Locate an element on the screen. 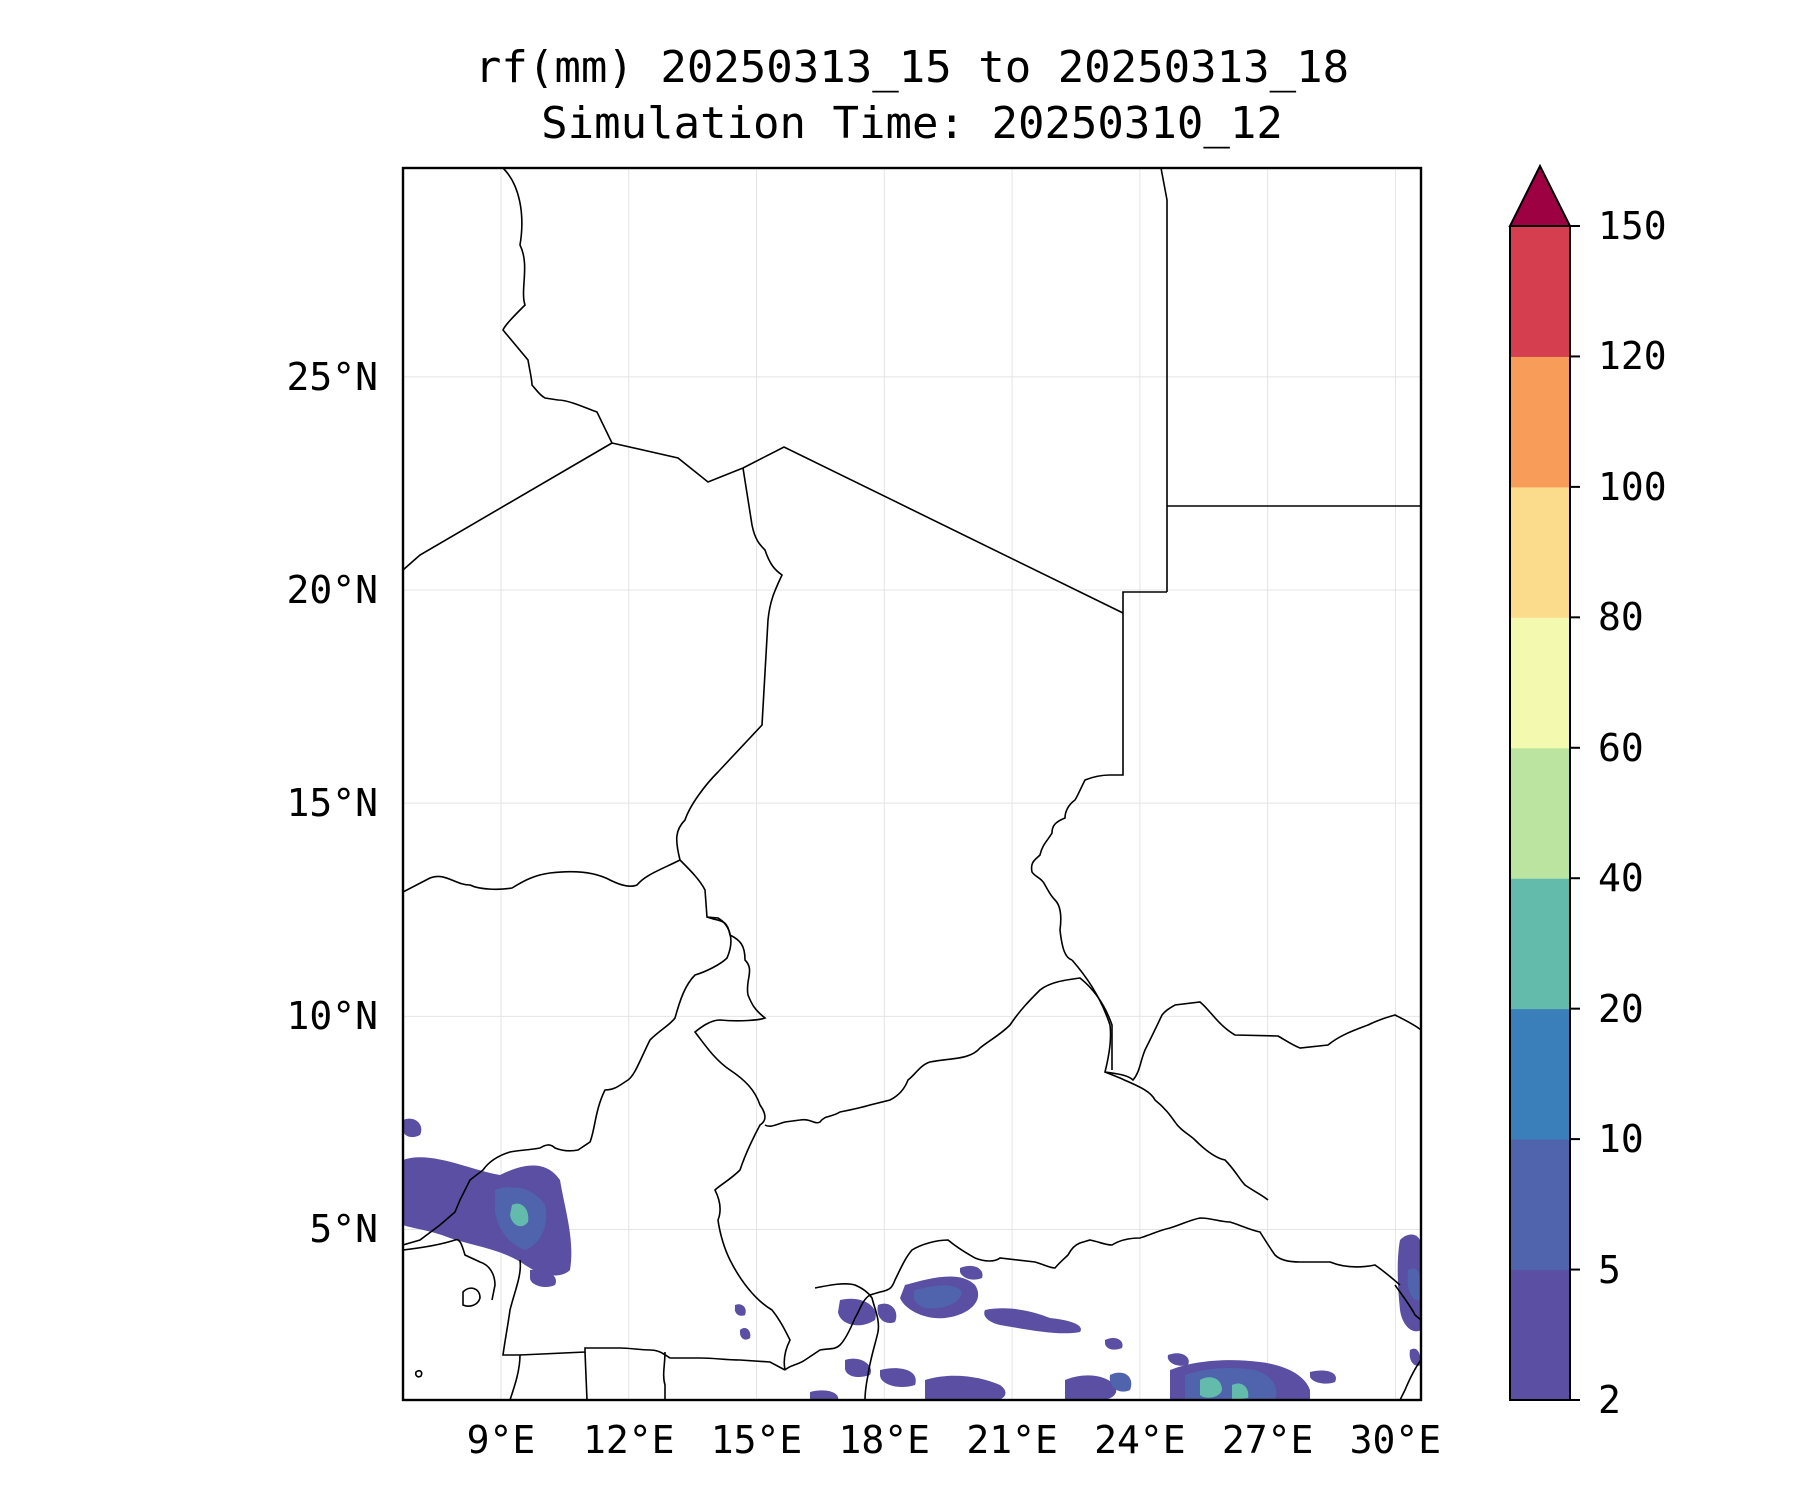  border-congo-drc is located at coordinates (847, 1341).